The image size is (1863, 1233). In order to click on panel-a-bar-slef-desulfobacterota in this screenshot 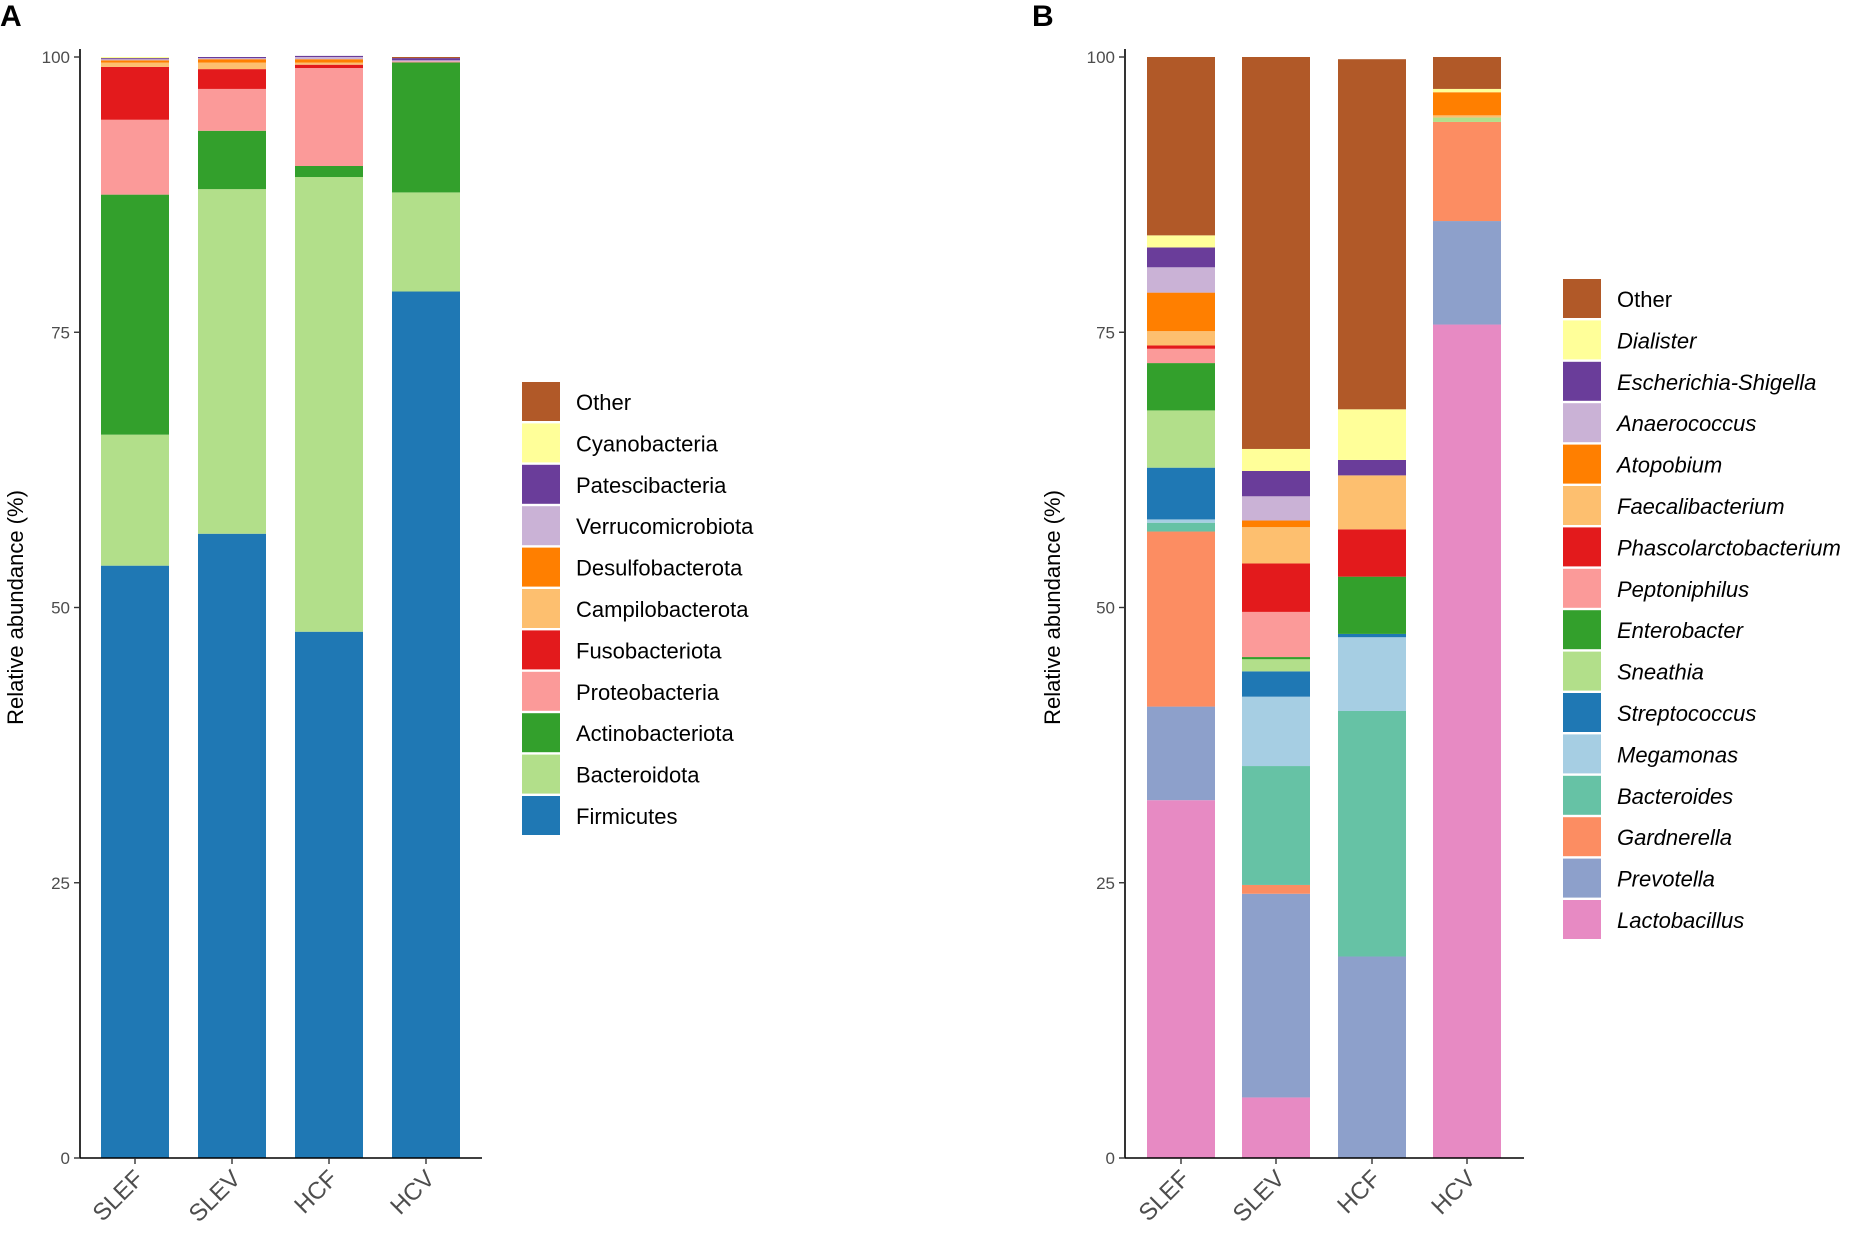, I will do `click(135, 61)`.